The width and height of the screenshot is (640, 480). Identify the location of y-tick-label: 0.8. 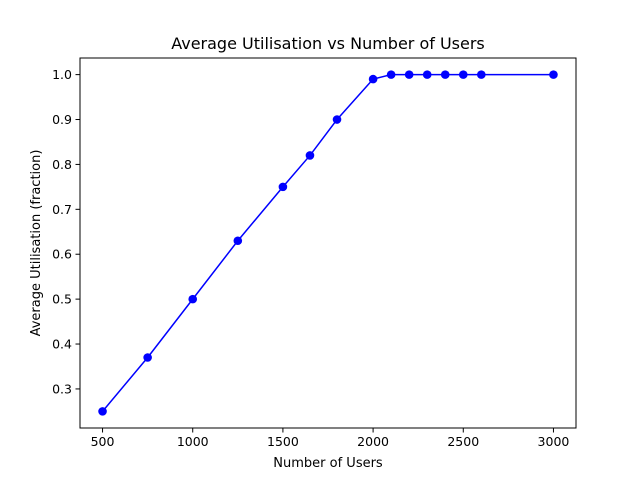
(62, 164).